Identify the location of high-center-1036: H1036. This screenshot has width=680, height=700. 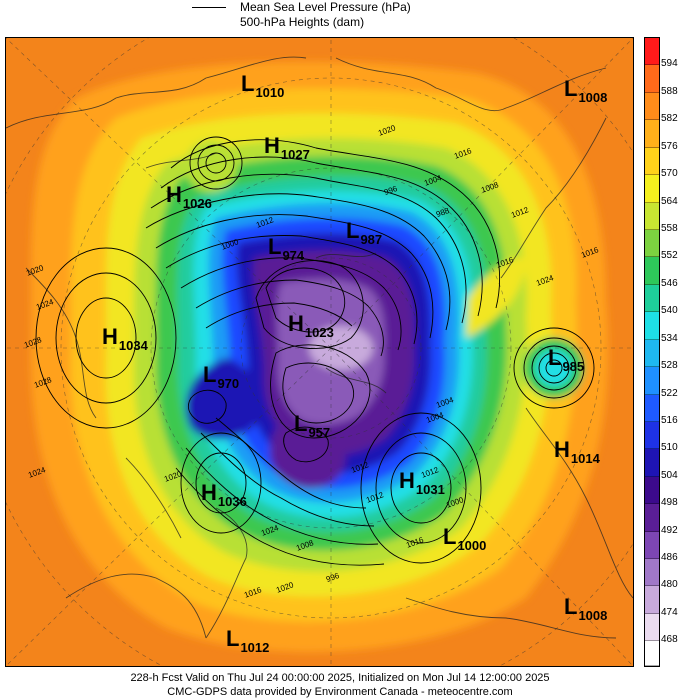
(224, 497).